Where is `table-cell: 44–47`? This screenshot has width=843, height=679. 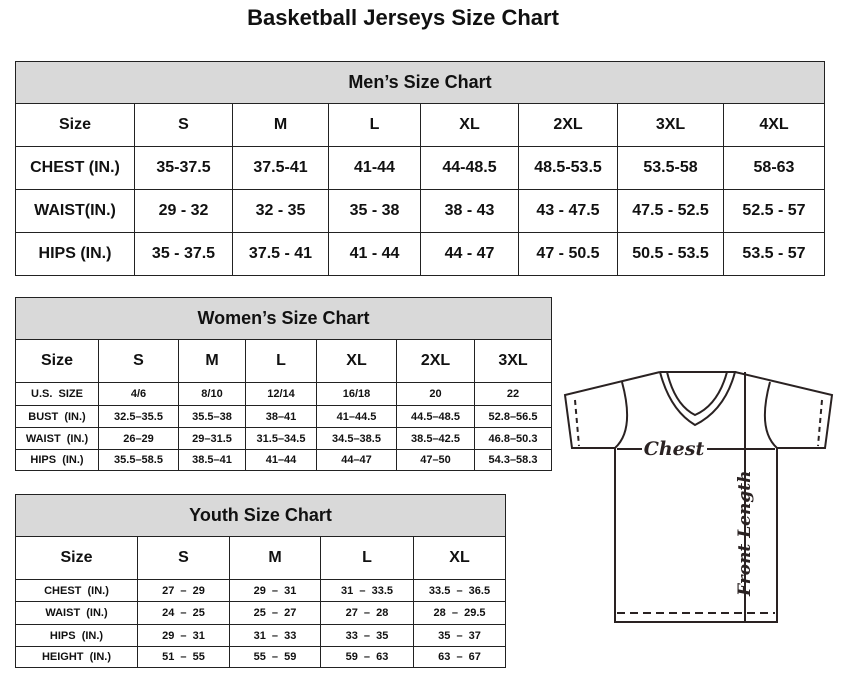 table-cell: 44–47 is located at coordinates (356, 460).